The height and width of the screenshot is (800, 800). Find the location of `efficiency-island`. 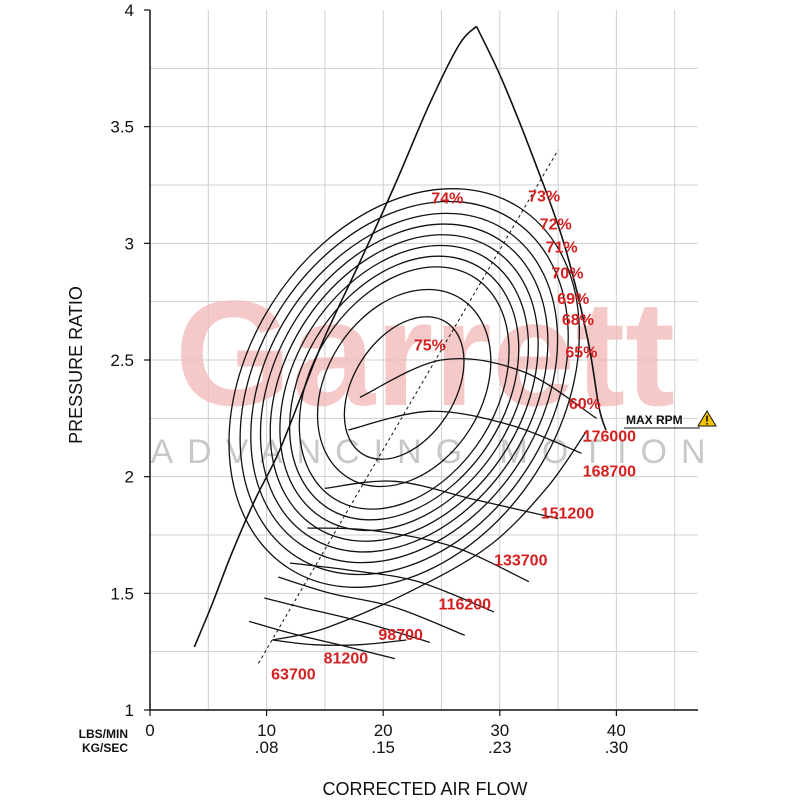

efficiency-island is located at coordinates (404, 388).